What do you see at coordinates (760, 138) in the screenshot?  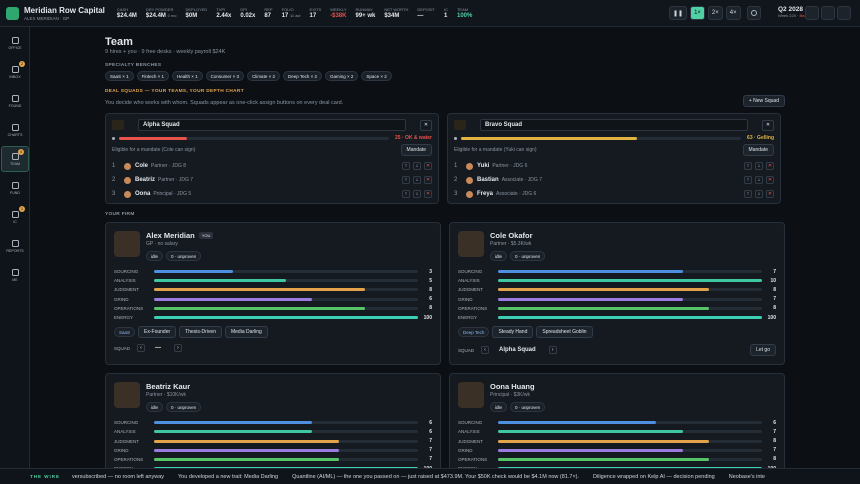 I see `chem-text: 63 · Gelling` at bounding box center [760, 138].